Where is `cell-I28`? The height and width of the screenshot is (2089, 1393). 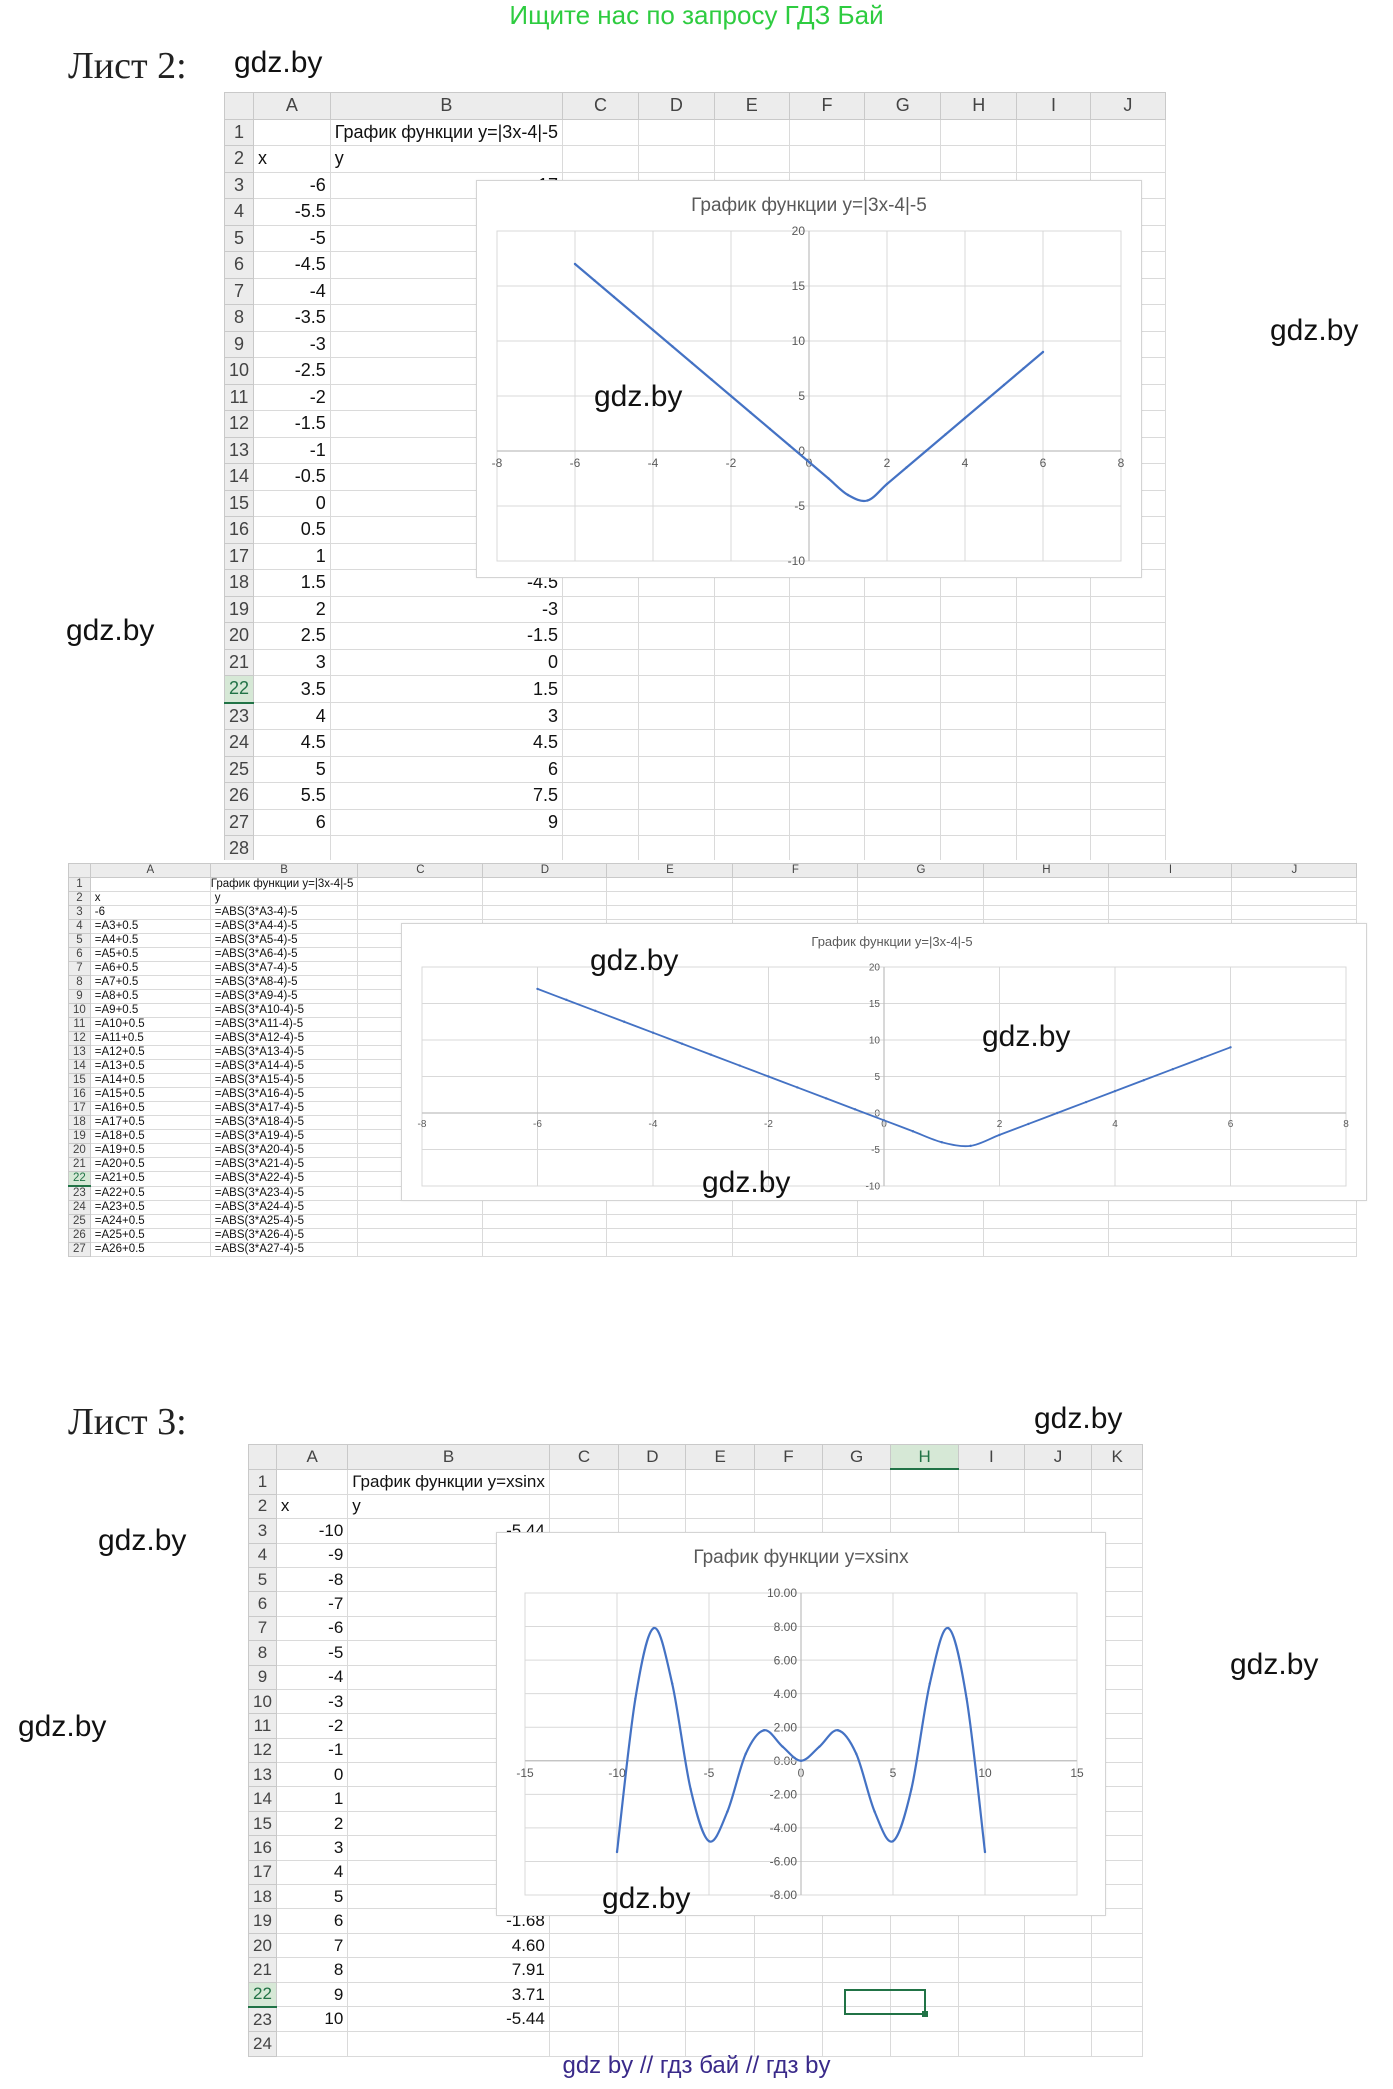 cell-I28 is located at coordinates (1053, 847).